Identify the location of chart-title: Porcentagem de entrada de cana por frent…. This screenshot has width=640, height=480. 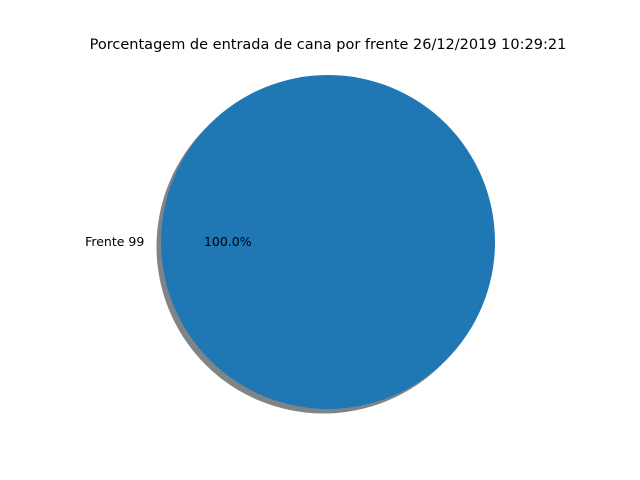
(328, 45).